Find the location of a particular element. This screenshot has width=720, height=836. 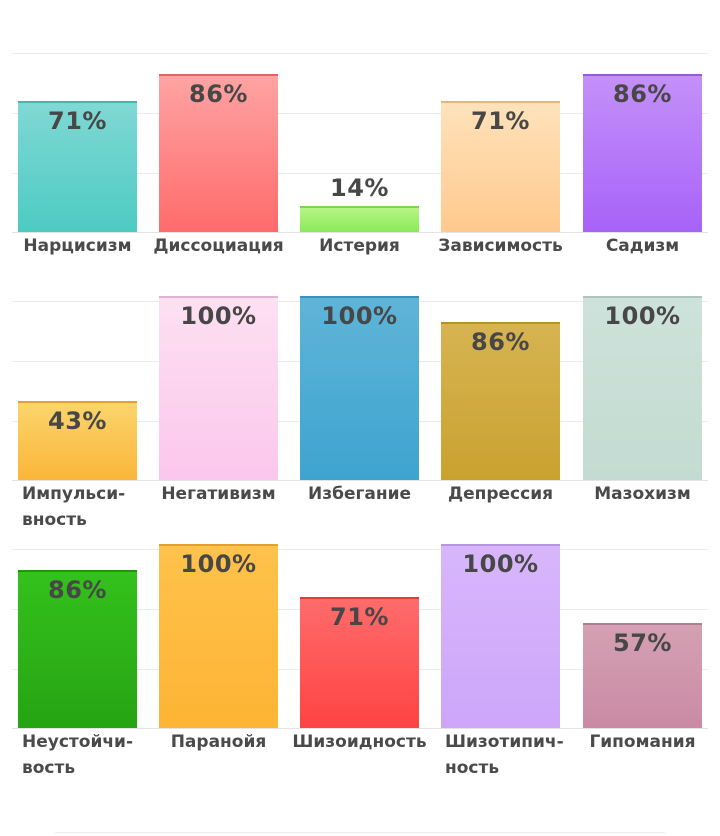

footer-divider is located at coordinates (360, 832).